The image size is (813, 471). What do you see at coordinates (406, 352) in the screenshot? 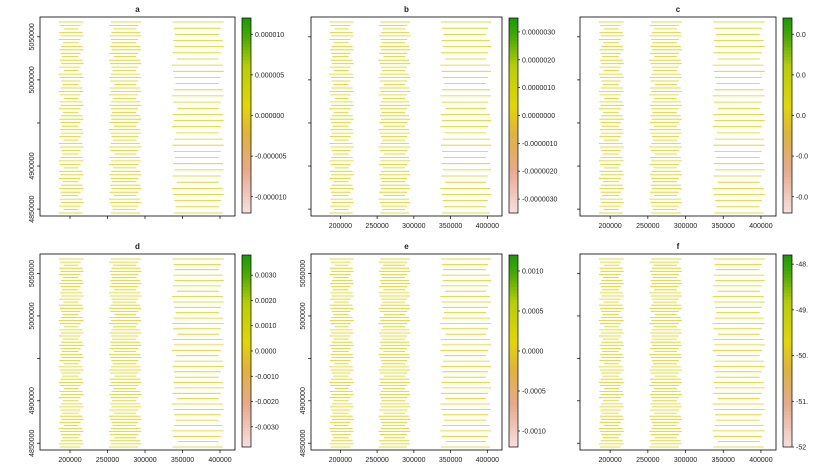
I see `plot-frame` at bounding box center [406, 352].